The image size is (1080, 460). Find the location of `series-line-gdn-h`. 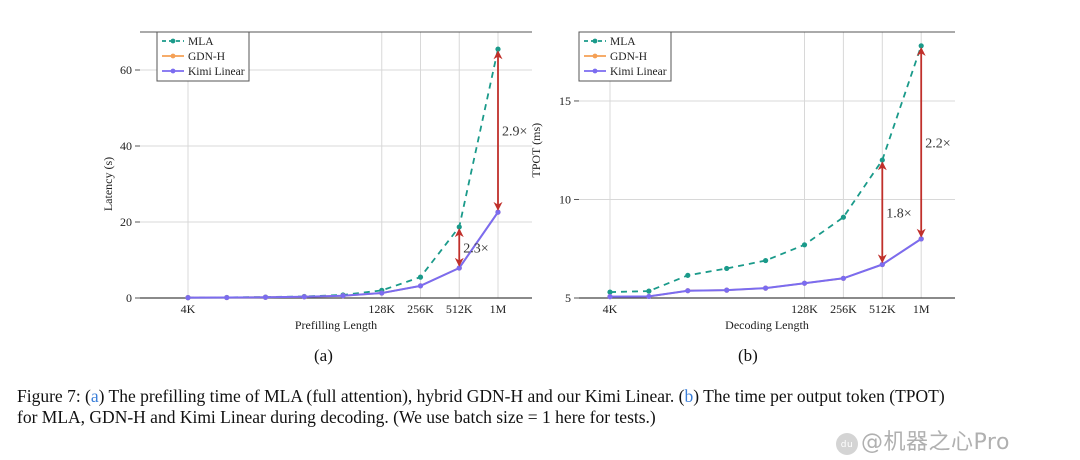

series-line-gdn-h is located at coordinates (343, 255).